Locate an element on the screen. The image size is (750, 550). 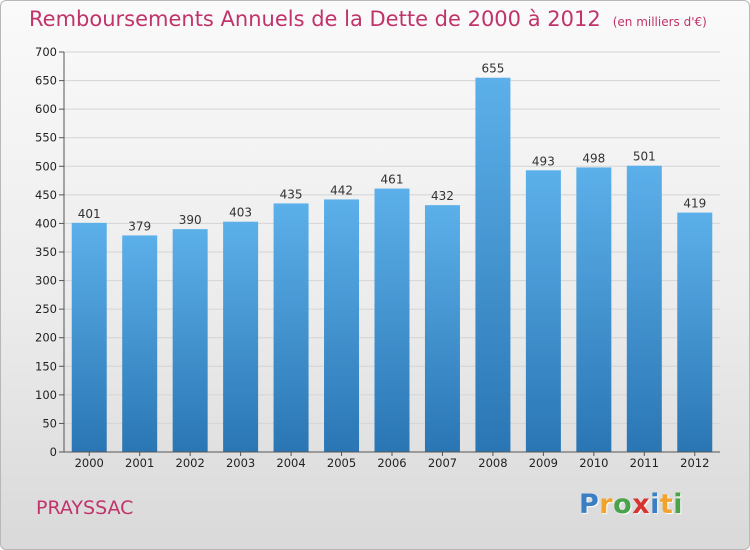
data-label: 419 is located at coordinates (694, 204).